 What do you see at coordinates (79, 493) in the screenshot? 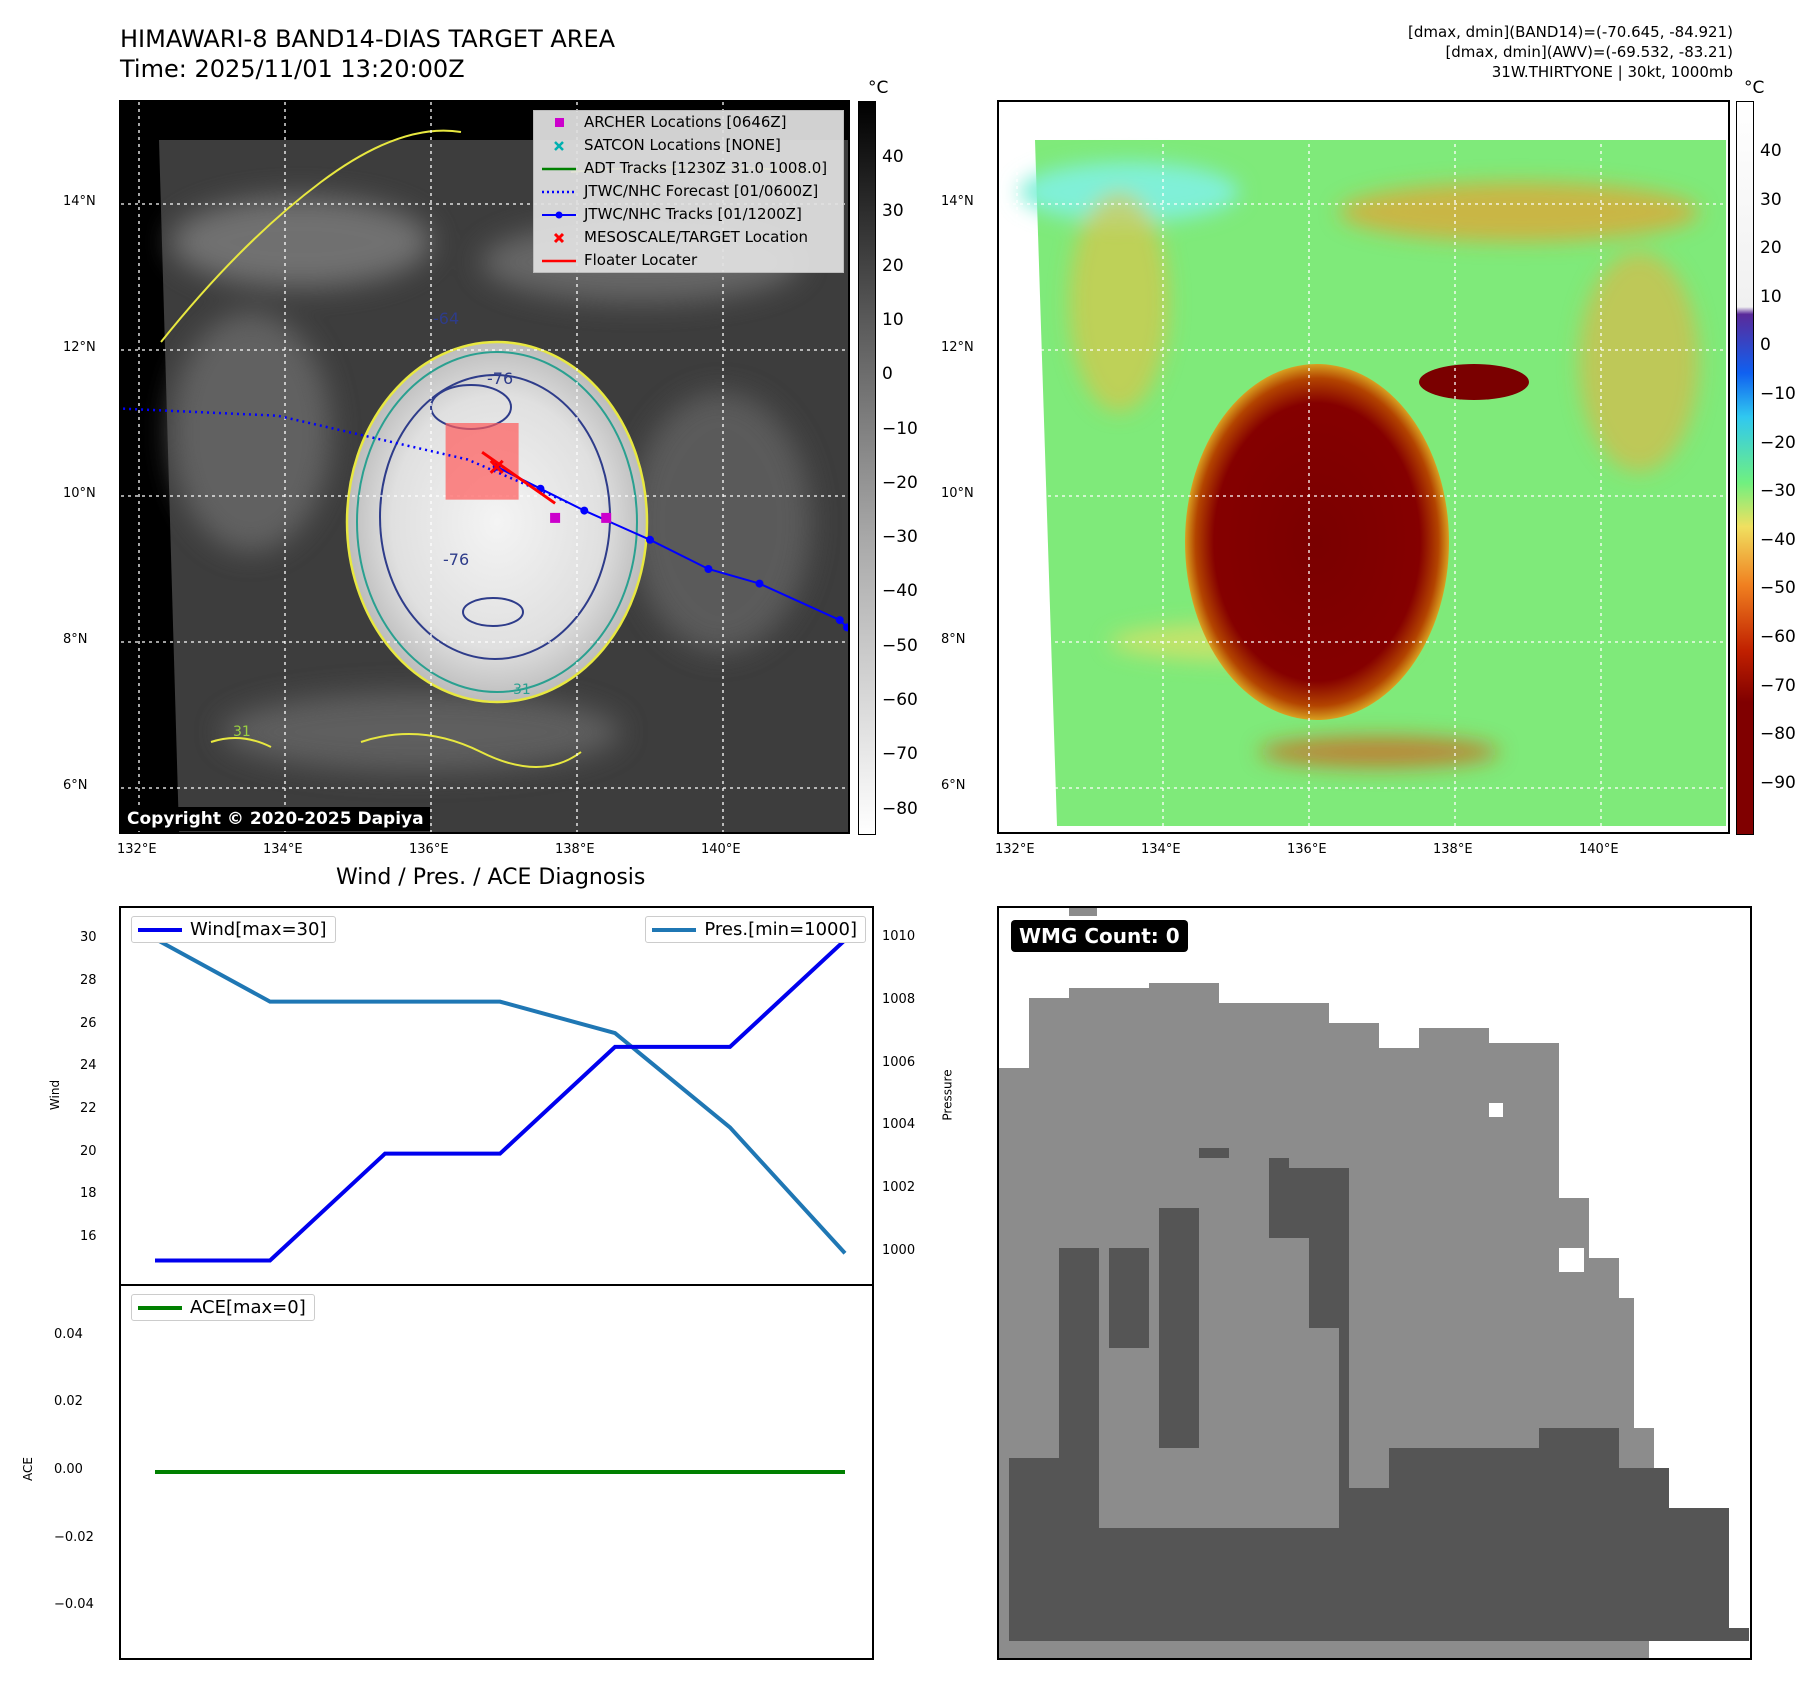
I see `lat-tick-label: 10°N` at bounding box center [79, 493].